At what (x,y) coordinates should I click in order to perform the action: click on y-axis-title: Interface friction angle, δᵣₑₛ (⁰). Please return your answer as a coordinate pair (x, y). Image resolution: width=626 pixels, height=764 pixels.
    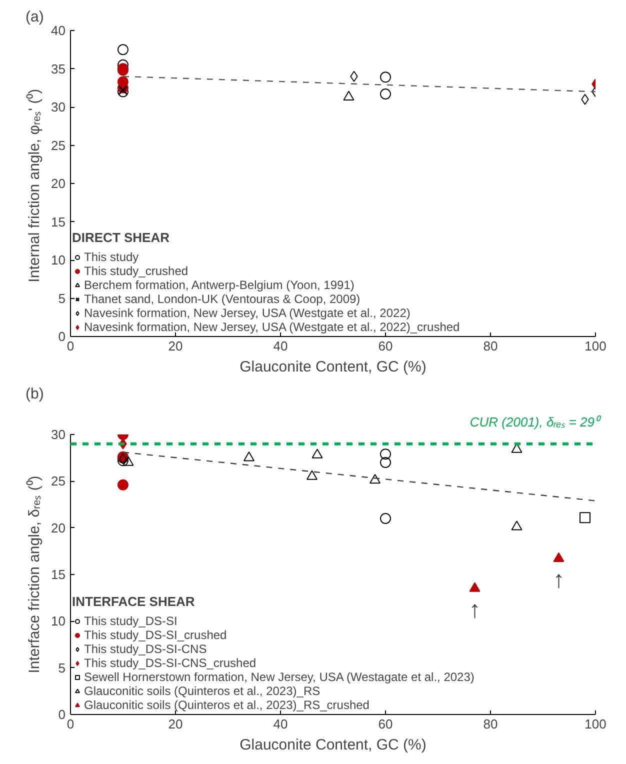
    Looking at the image, I should click on (35, 575).